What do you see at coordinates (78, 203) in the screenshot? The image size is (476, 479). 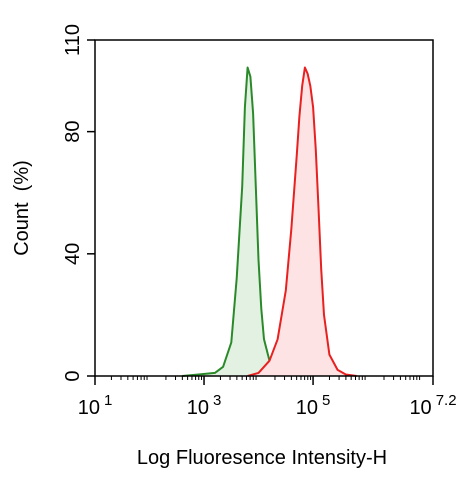 I see `y-axis-ticks: 0 40 80 110` at bounding box center [78, 203].